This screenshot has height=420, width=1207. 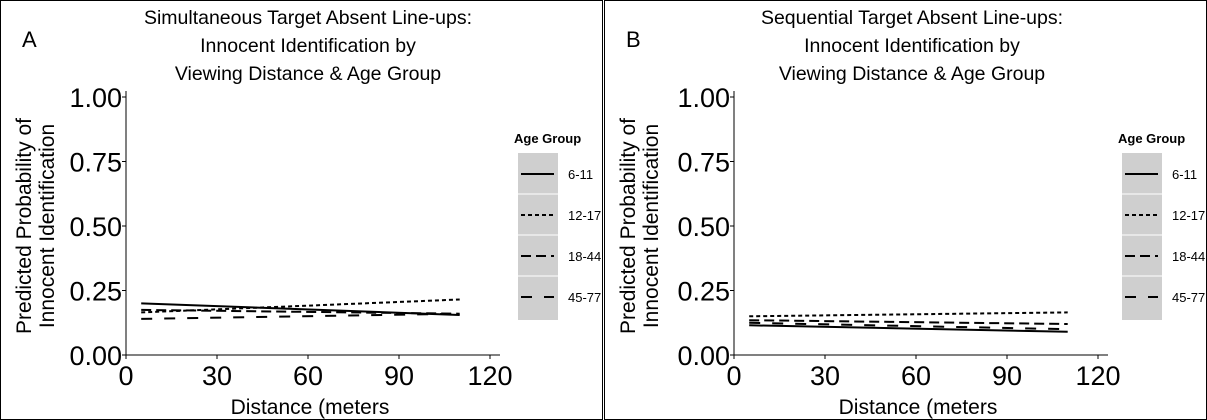 I want to click on panel-label: B, so click(x=633, y=39).